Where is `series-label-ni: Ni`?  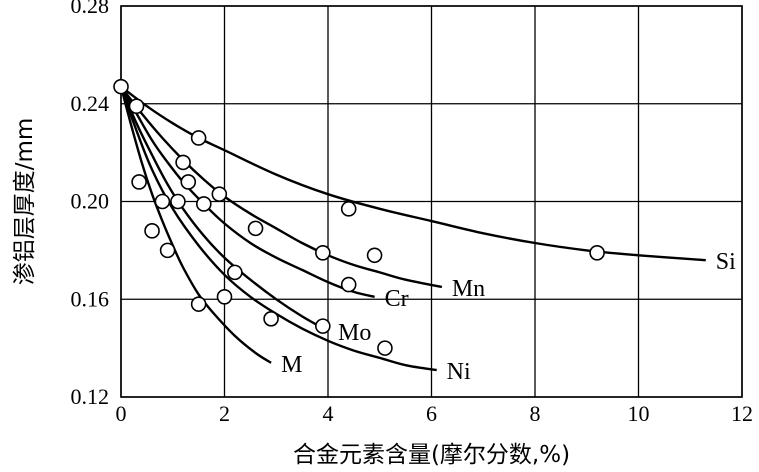
series-label-ni: Ni is located at coordinates (459, 372).